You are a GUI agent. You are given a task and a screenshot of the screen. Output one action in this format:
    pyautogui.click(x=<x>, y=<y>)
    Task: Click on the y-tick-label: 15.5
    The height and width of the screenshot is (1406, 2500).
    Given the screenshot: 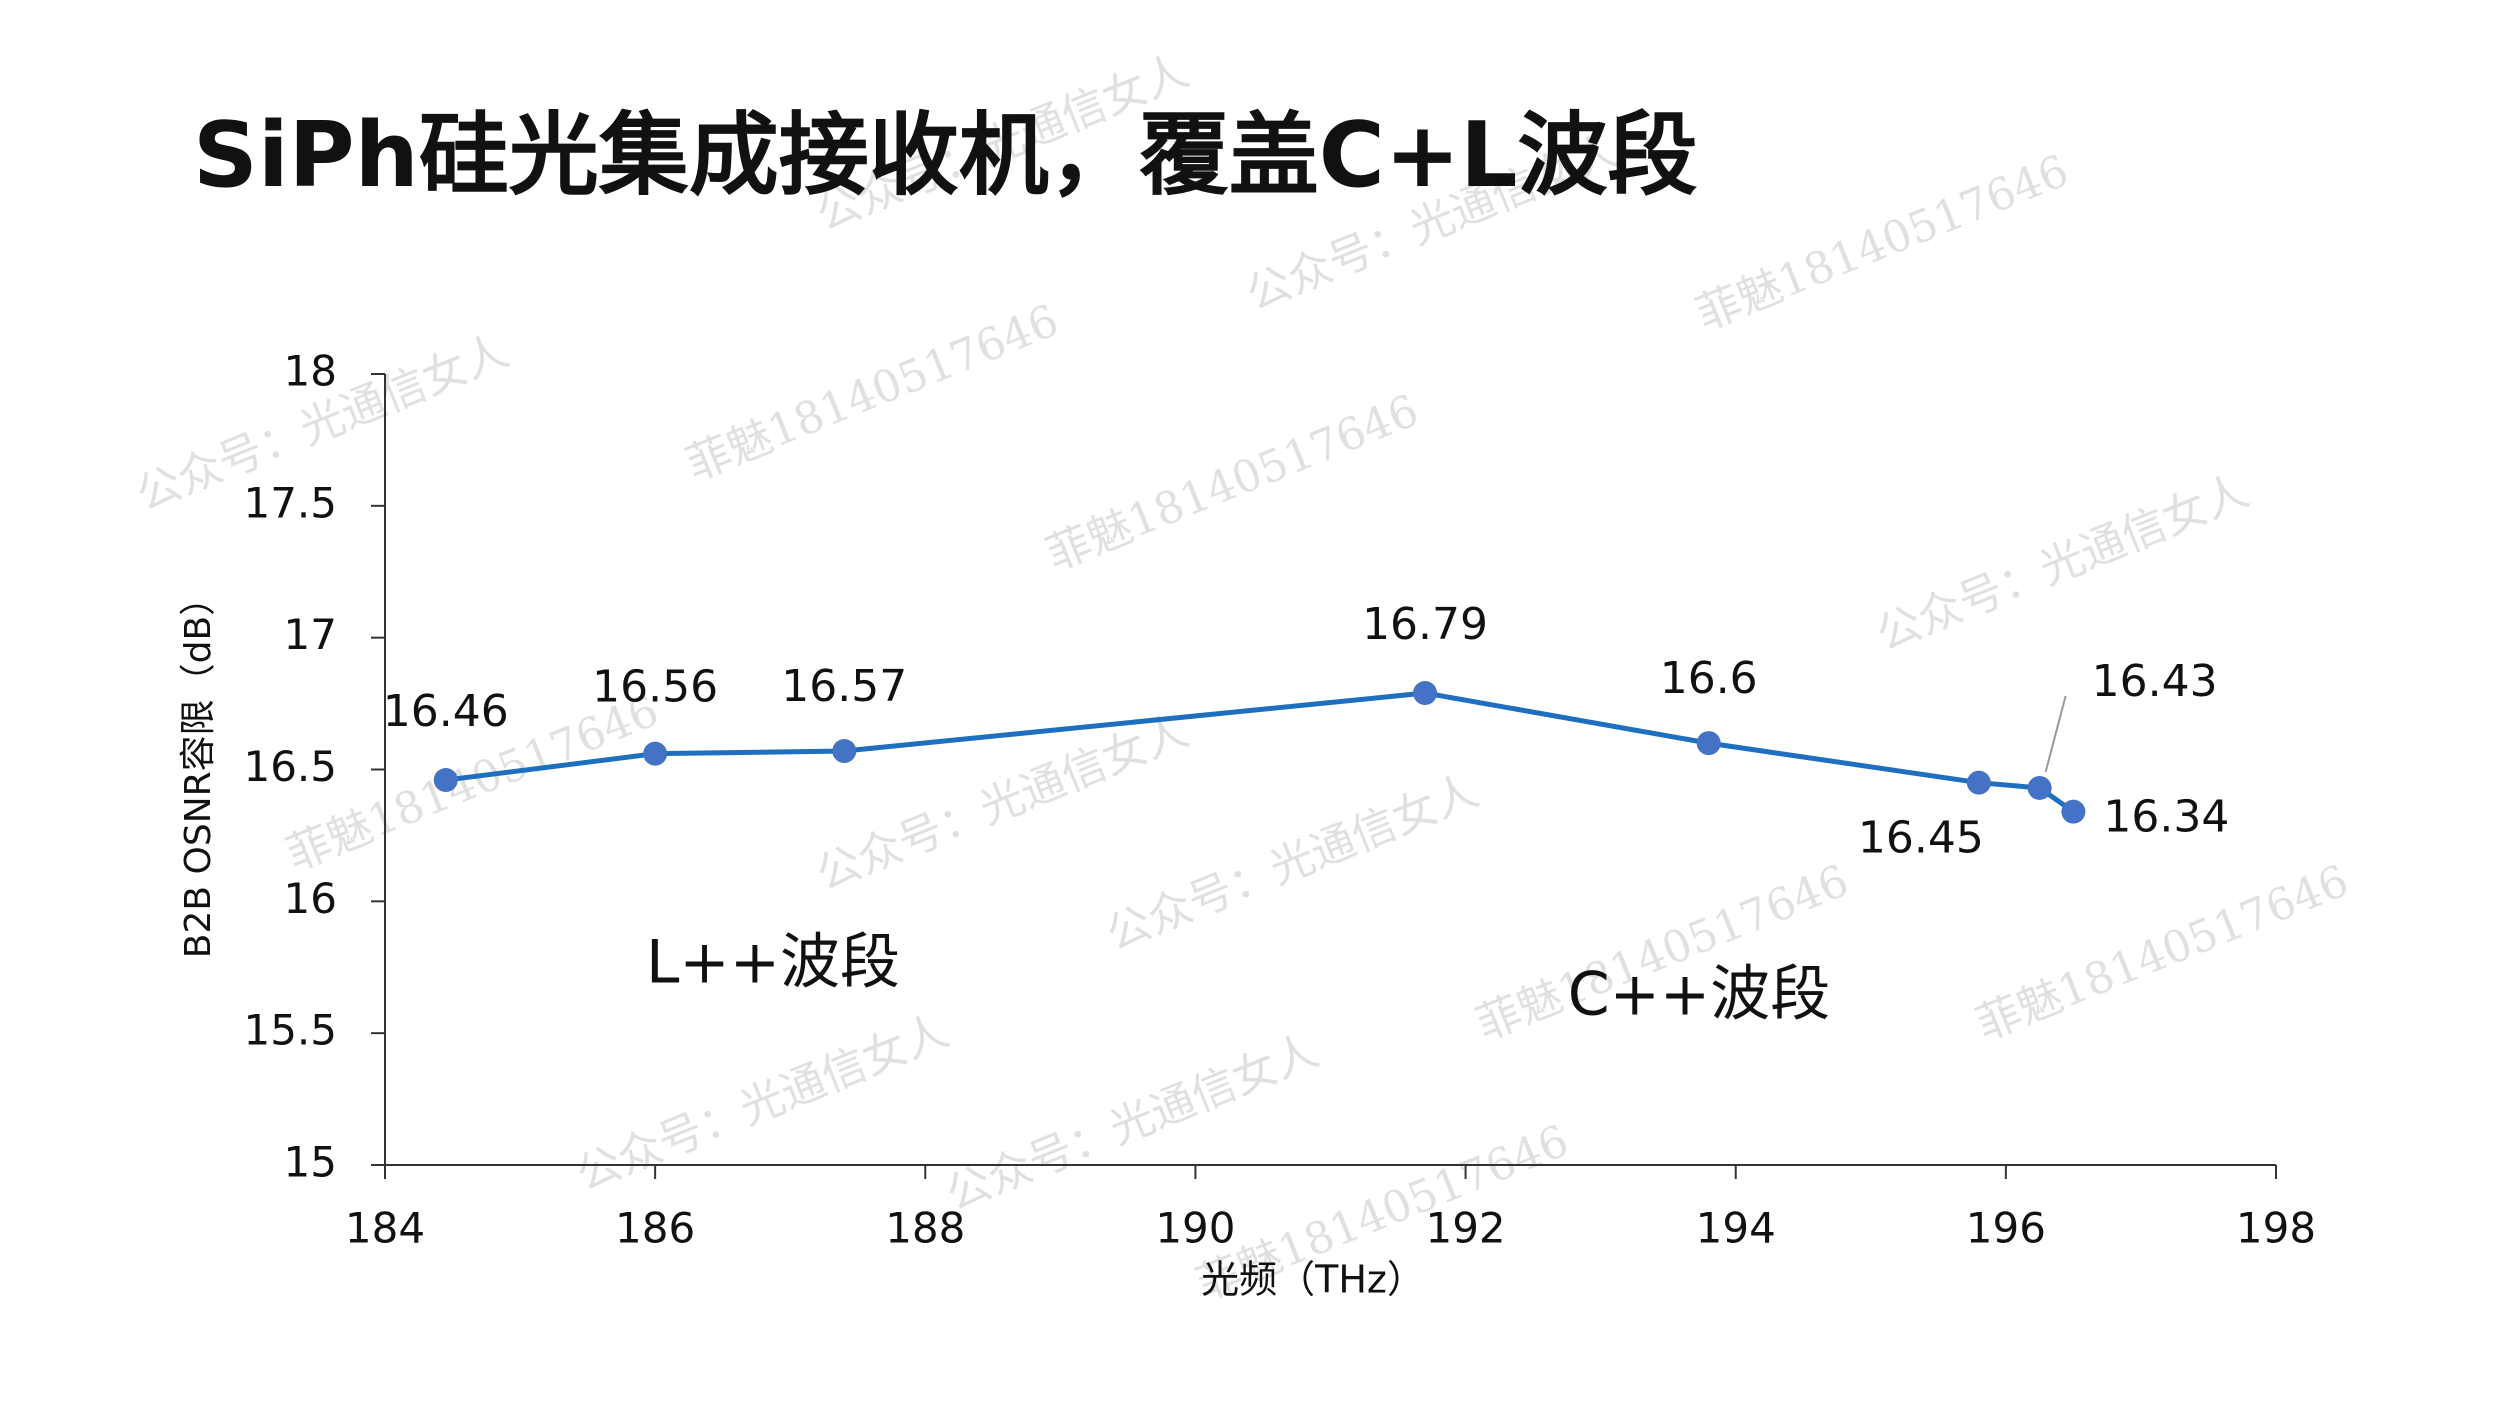 What is the action you would take?
    pyautogui.click(x=290, y=1030)
    